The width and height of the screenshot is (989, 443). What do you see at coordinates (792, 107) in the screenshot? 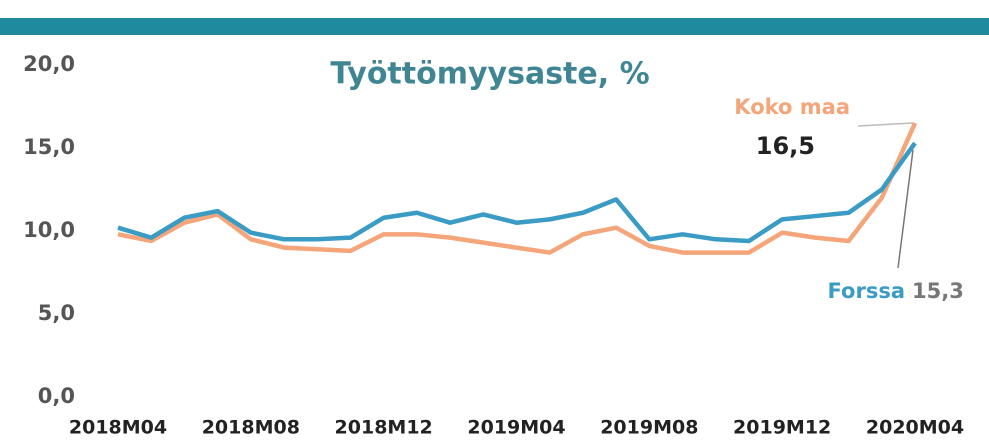
I see `series-label: Koko maa` at bounding box center [792, 107].